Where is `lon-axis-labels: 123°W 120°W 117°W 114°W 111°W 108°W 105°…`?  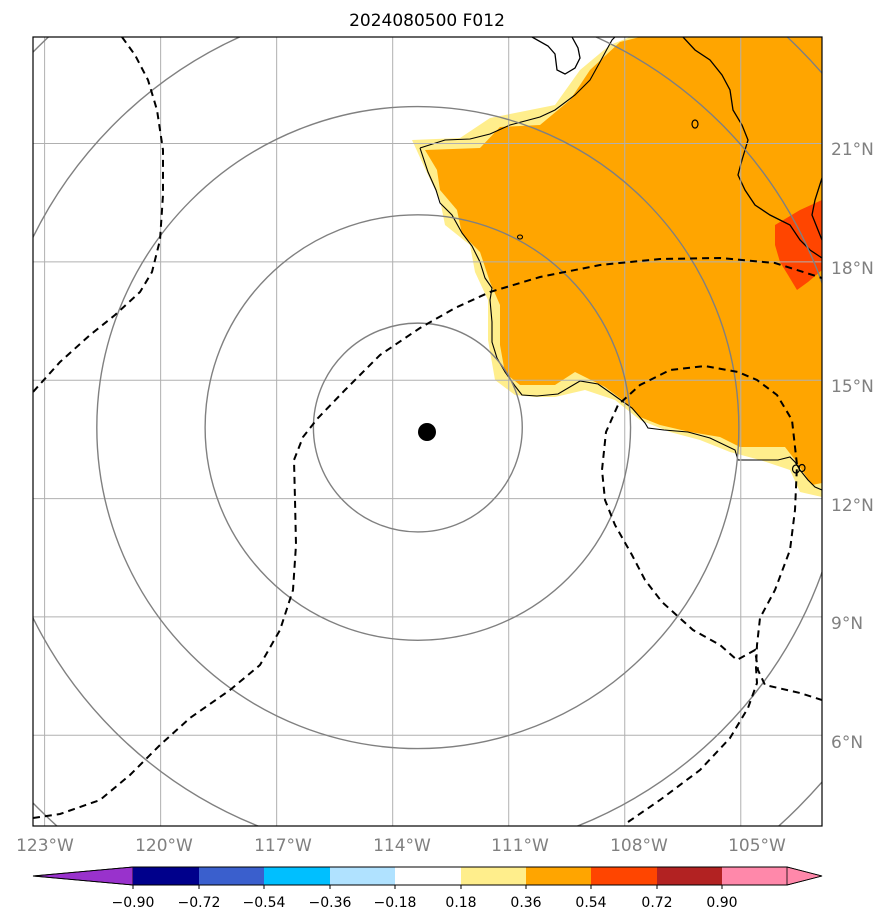 lon-axis-labels: 123°W 120°W 117°W 114°W 111°W 108°W 105°… is located at coordinates (401, 846).